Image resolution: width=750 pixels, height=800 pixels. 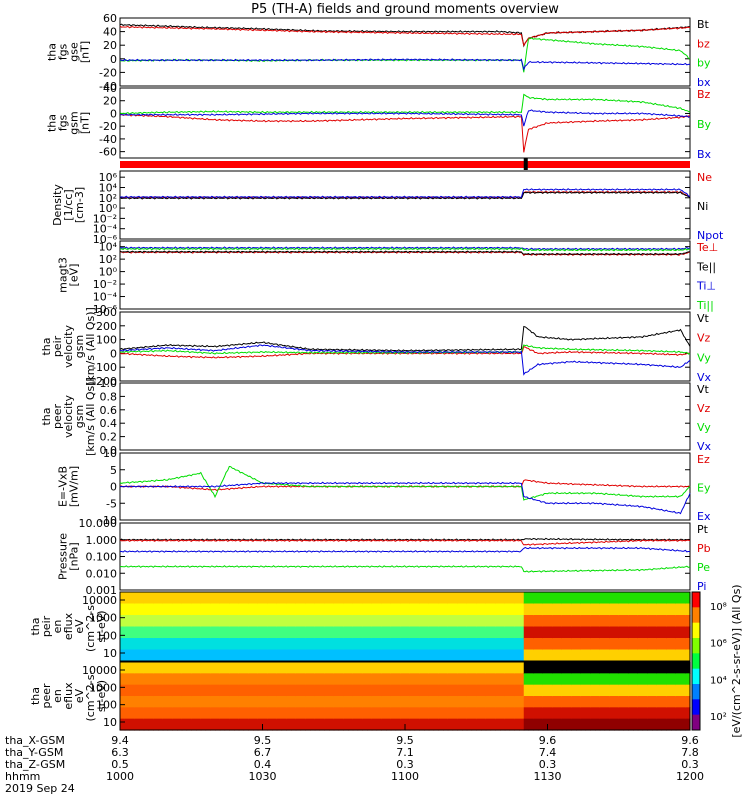 What do you see at coordinates (263, 740) in the screenshot?
I see `orbit-value: 9.5` at bounding box center [263, 740].